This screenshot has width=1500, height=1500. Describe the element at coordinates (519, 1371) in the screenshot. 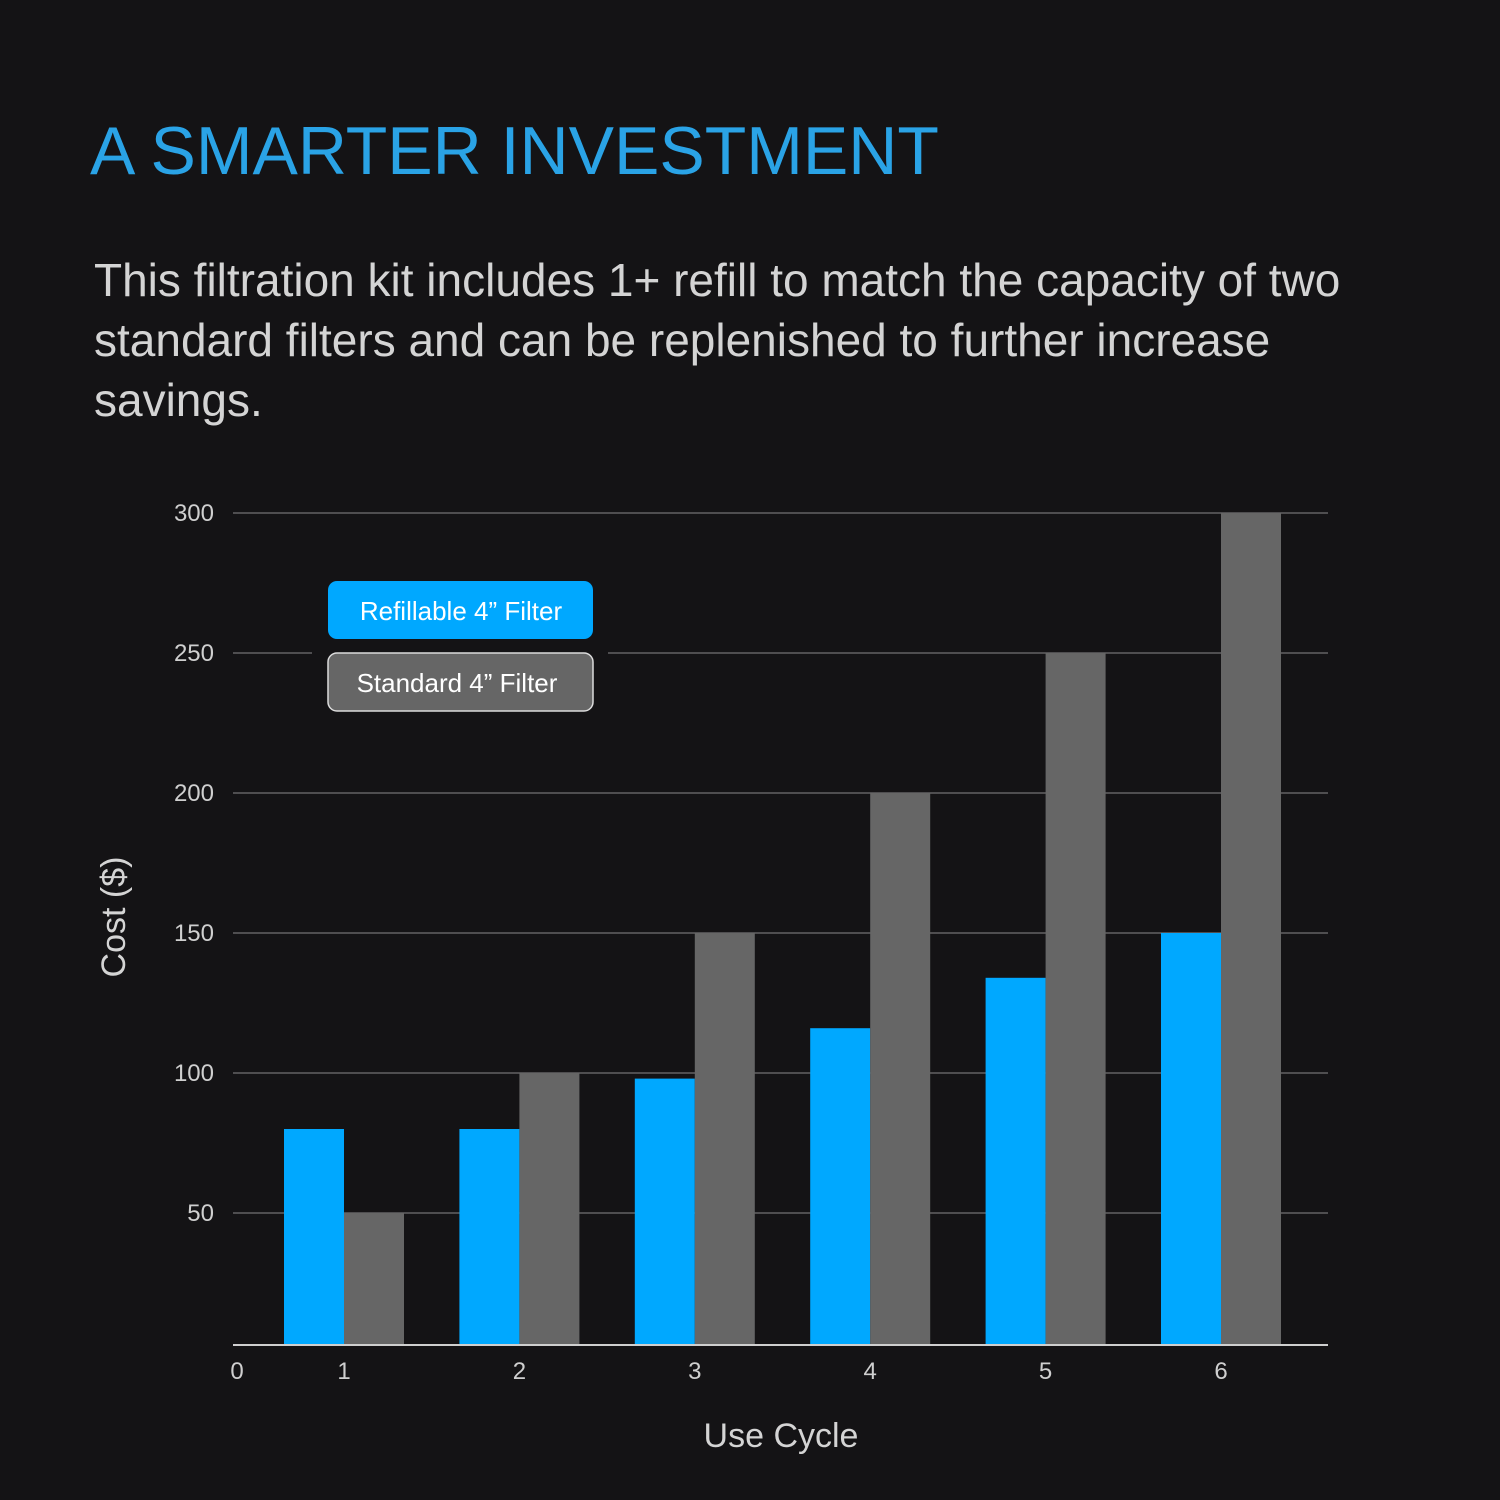

I see `x-tick-label: 2` at that location.